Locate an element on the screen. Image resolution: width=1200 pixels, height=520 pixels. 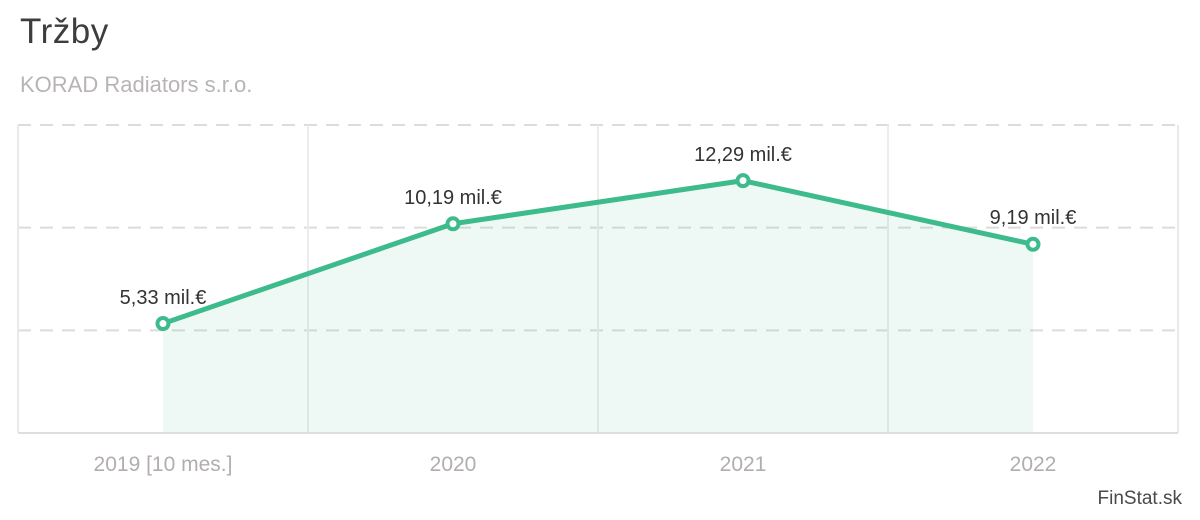
data-point-label: 10,19 mil.€ is located at coordinates (453, 197).